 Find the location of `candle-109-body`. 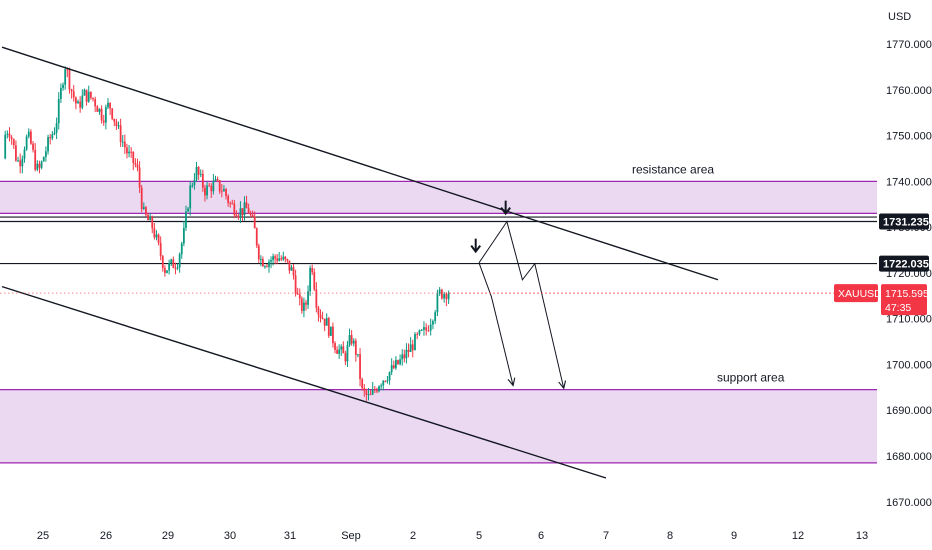

candle-109-body is located at coordinates (236, 215).